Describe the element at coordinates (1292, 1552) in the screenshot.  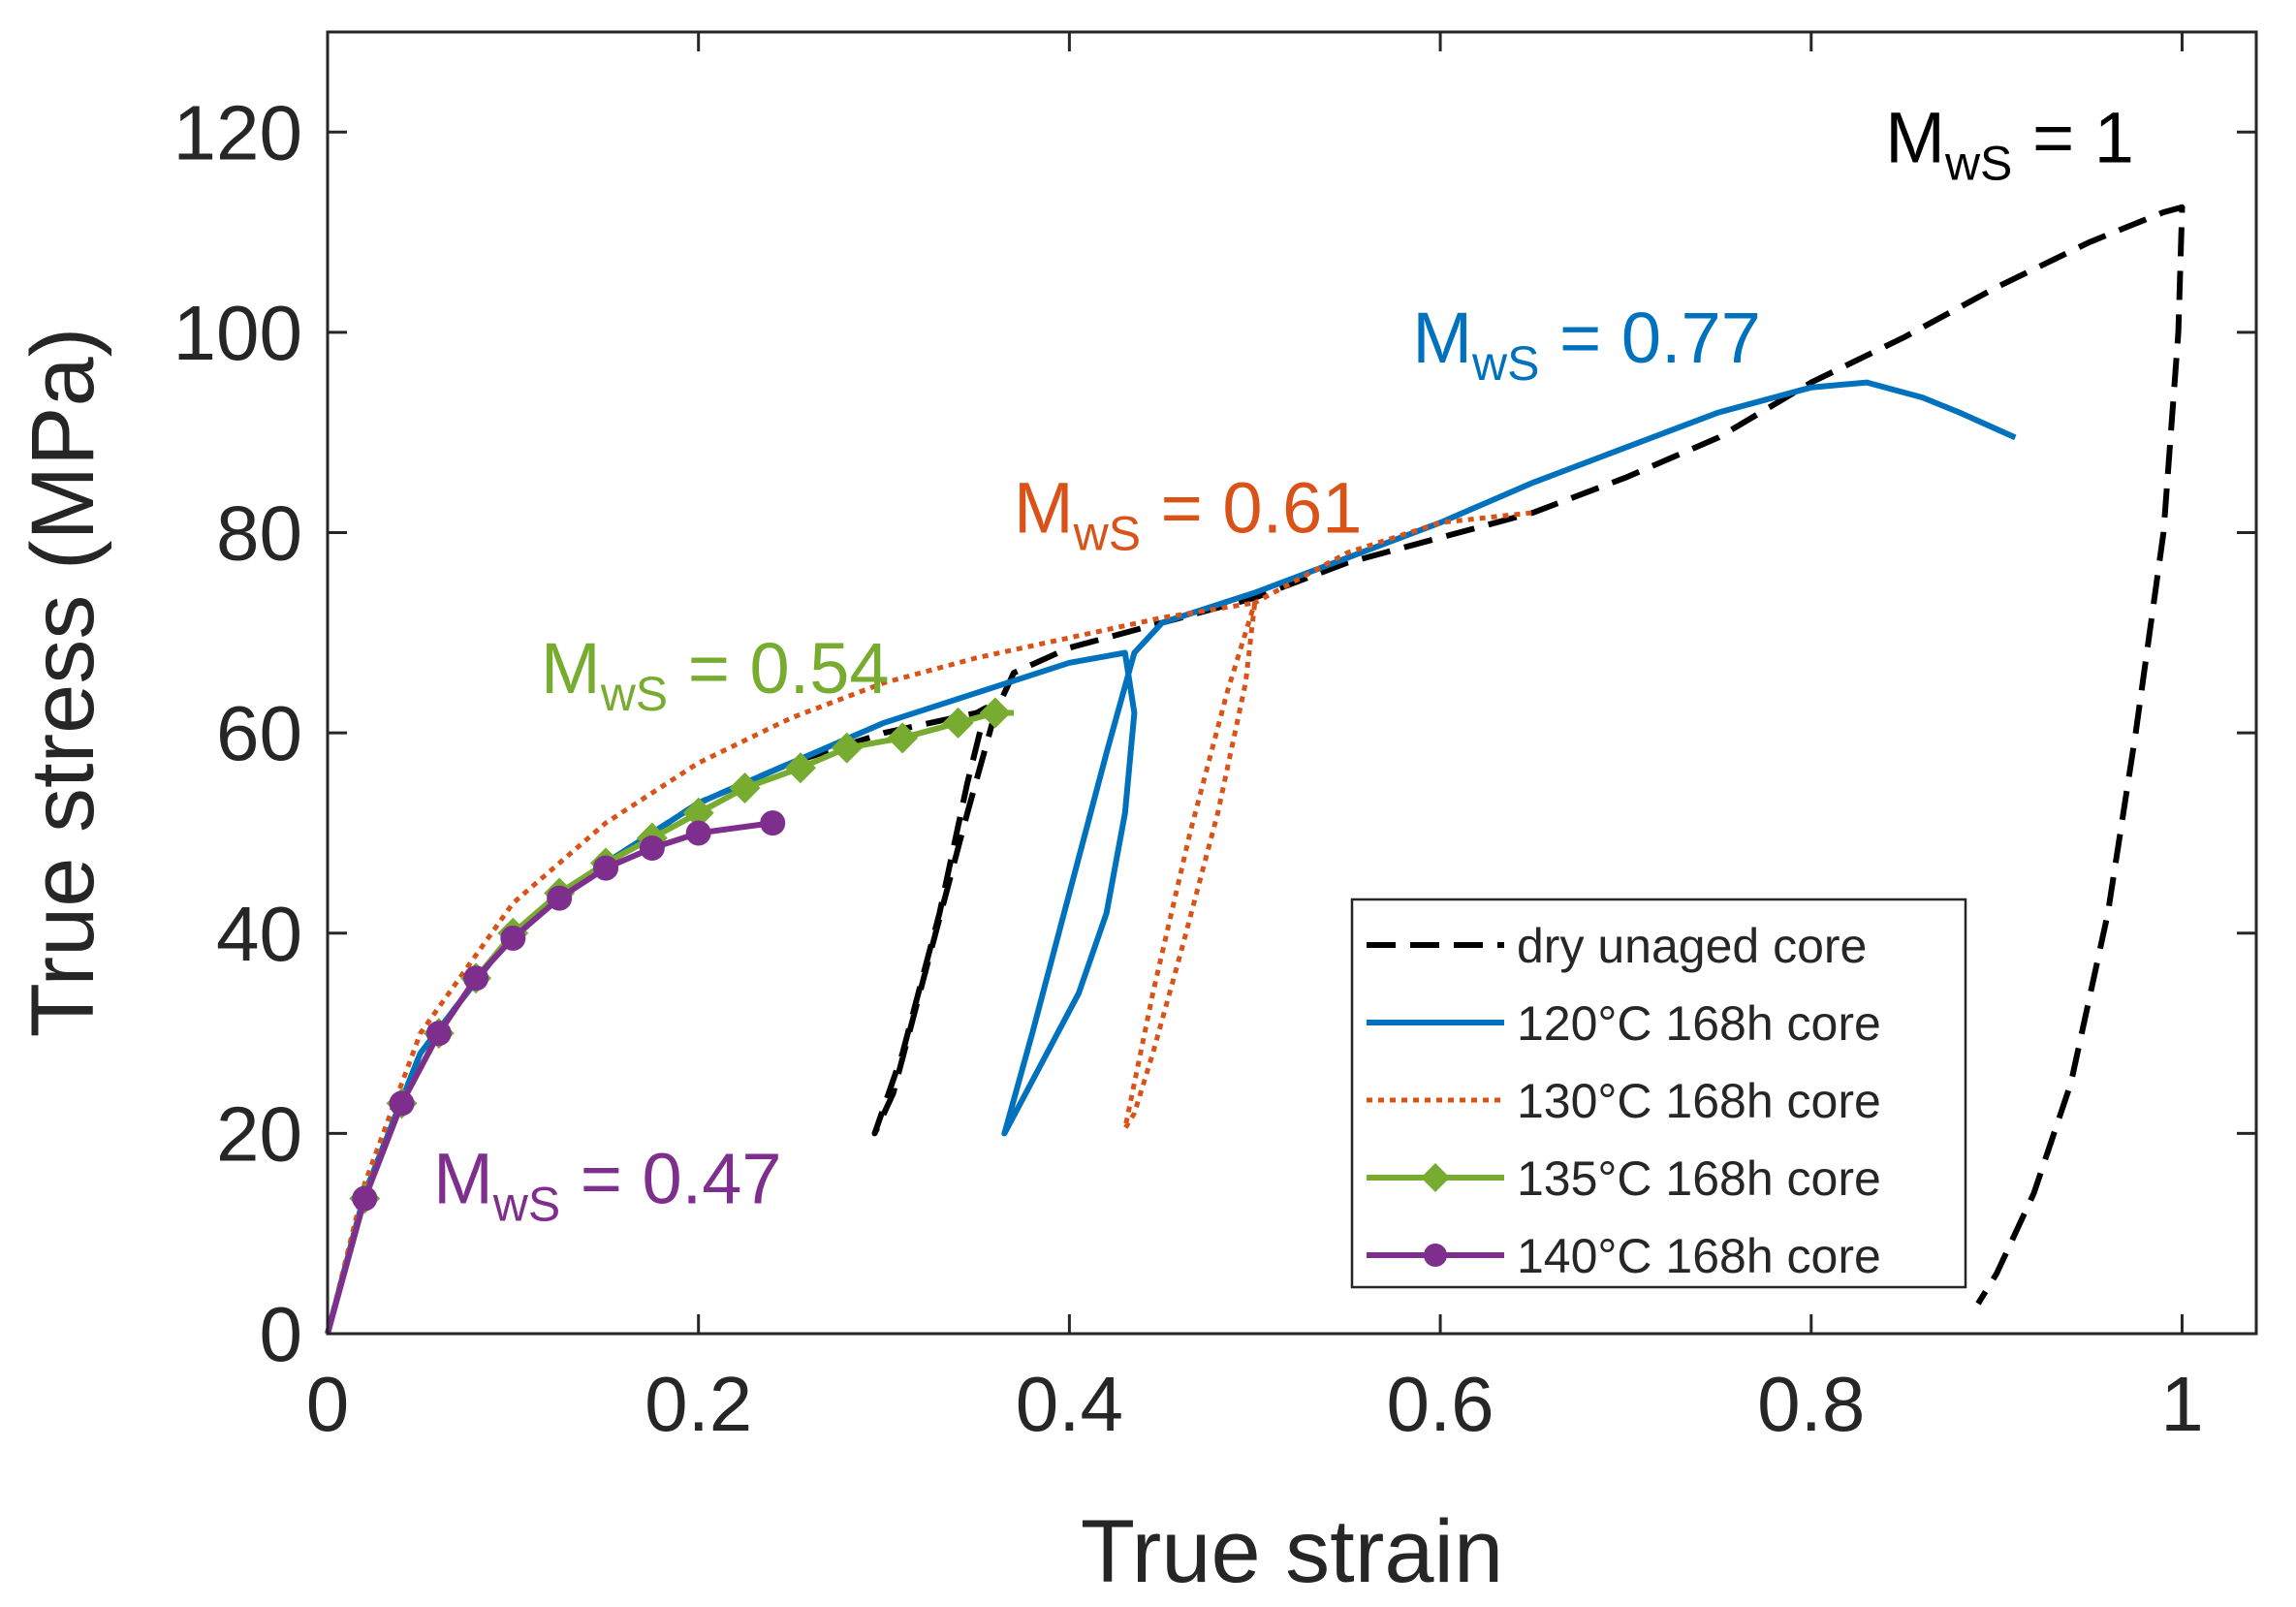
I see `x-axis-title: True strain` at that location.